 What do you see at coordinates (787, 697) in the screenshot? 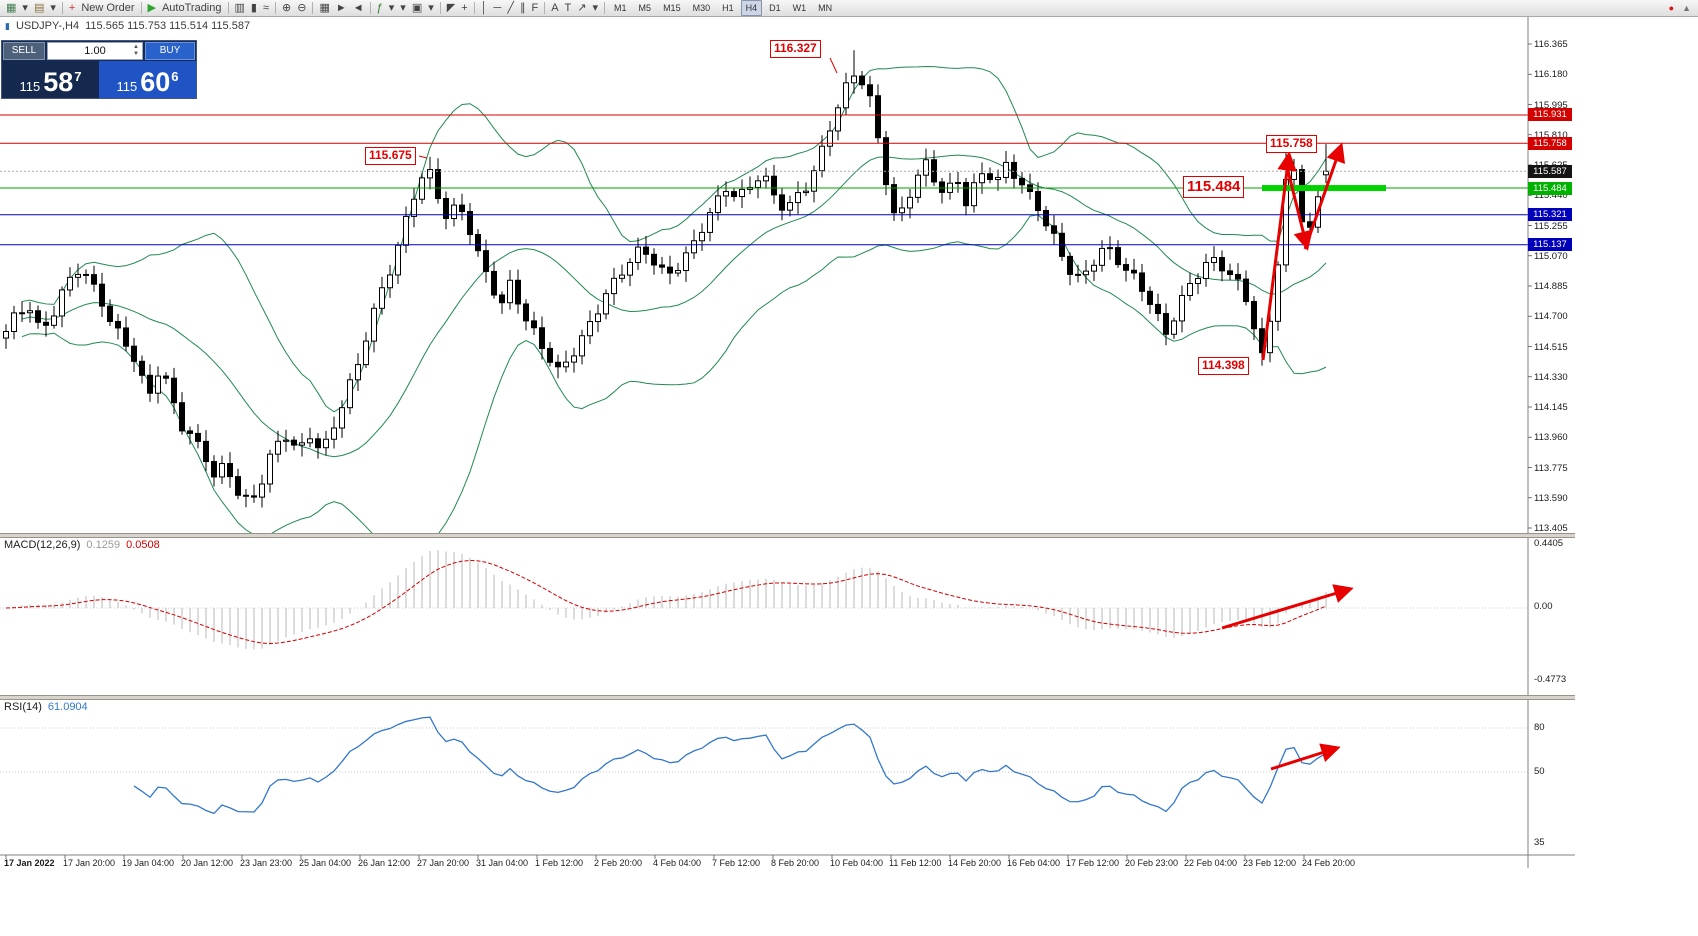
I see `rsi-panel-separator` at bounding box center [787, 697].